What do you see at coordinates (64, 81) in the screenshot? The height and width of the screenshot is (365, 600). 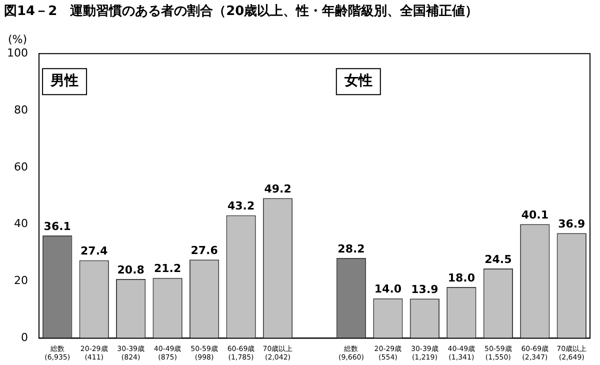 I see `annotation: 男性` at bounding box center [64, 81].